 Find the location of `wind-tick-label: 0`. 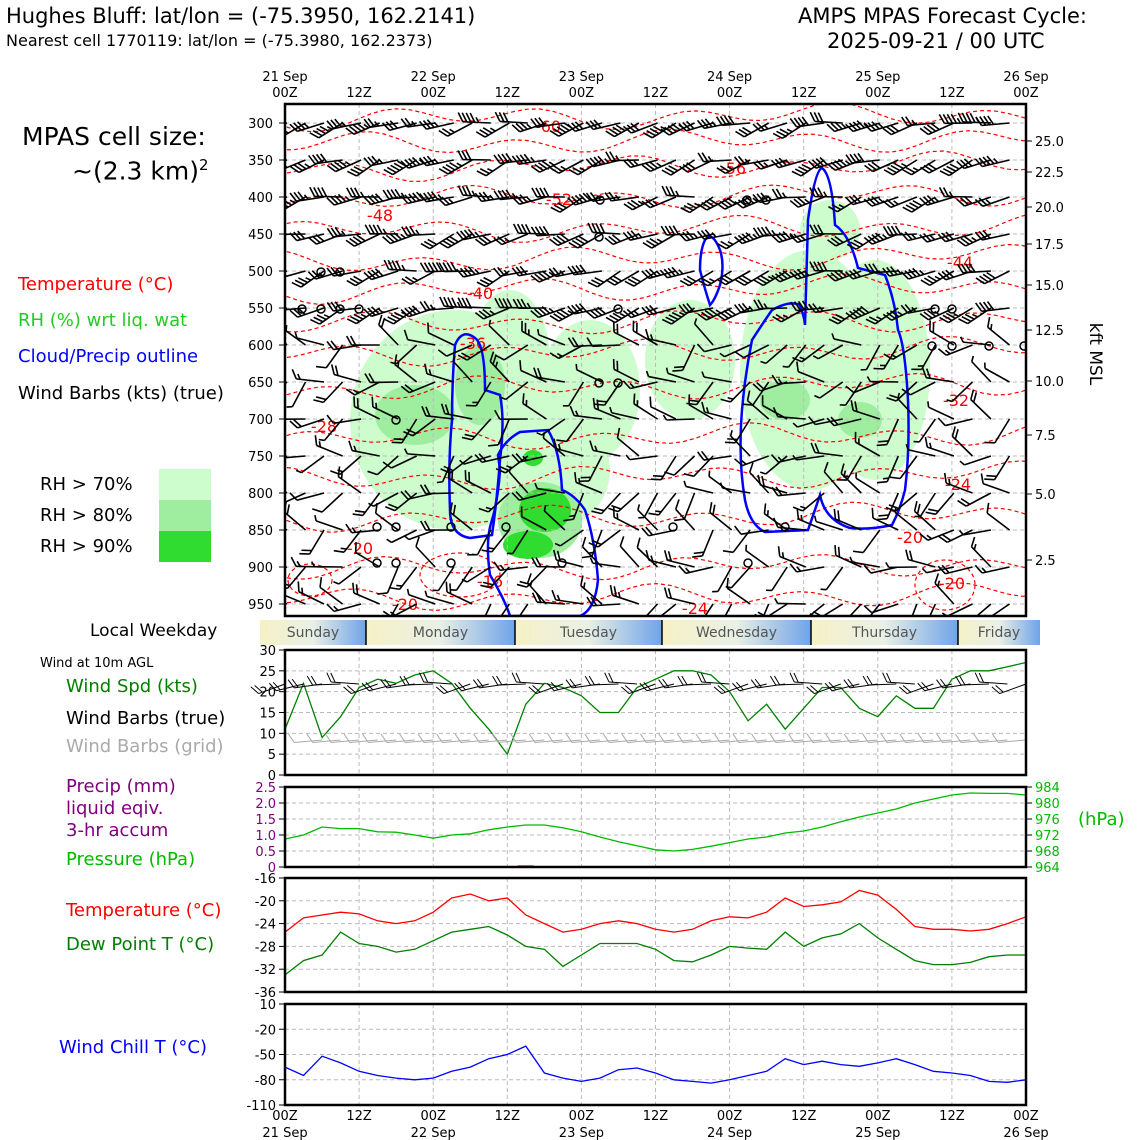

wind-tick-label: 0 is located at coordinates (272, 776).